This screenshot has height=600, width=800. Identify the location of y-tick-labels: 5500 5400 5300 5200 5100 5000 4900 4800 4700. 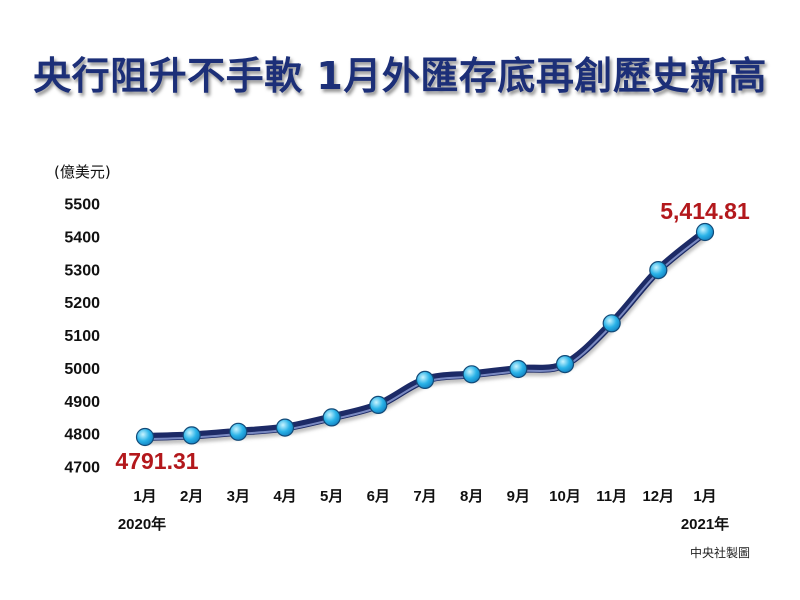
(82, 337).